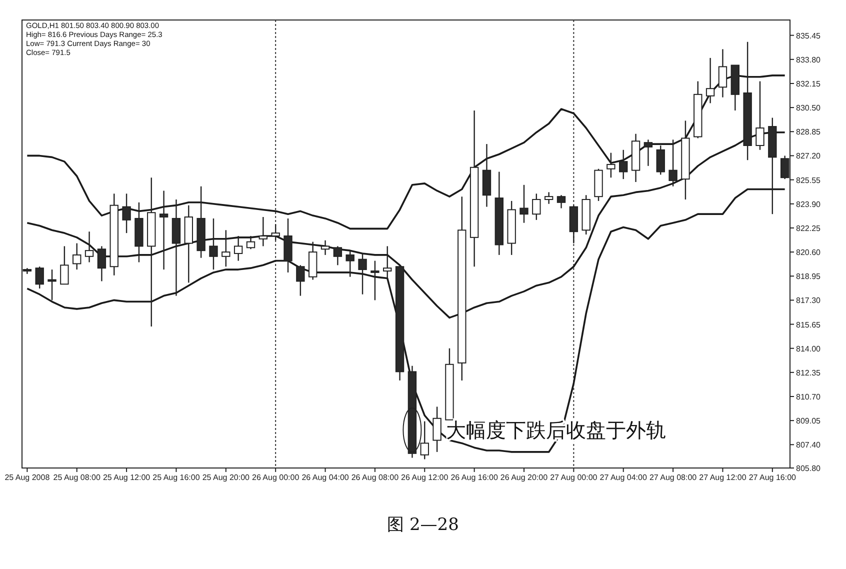 Image resolution: width=846 pixels, height=569 pixels. Describe the element at coordinates (423, 525) in the screenshot. I see `caption: 图 2—28` at that location.